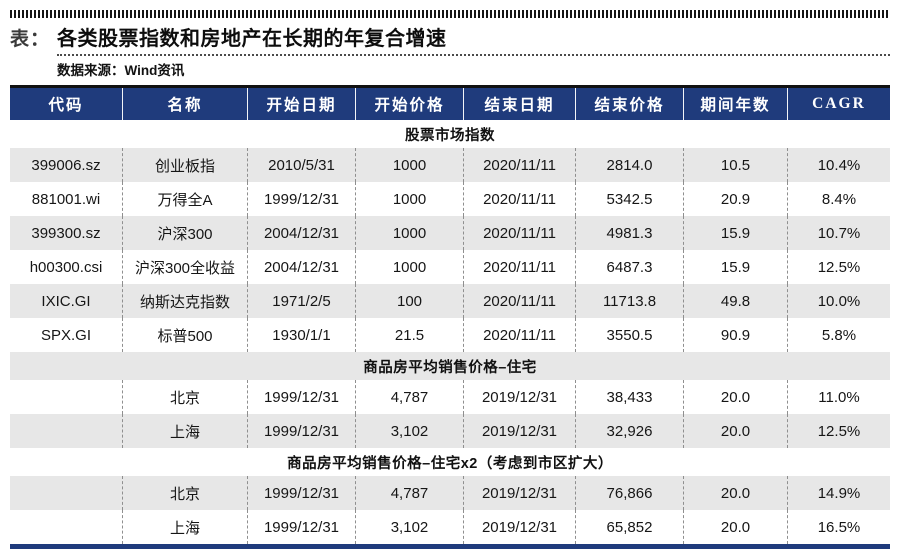 The width and height of the screenshot is (900, 553). Describe the element at coordinates (450, 546) in the screenshot. I see `table-bottom-rule` at that location.